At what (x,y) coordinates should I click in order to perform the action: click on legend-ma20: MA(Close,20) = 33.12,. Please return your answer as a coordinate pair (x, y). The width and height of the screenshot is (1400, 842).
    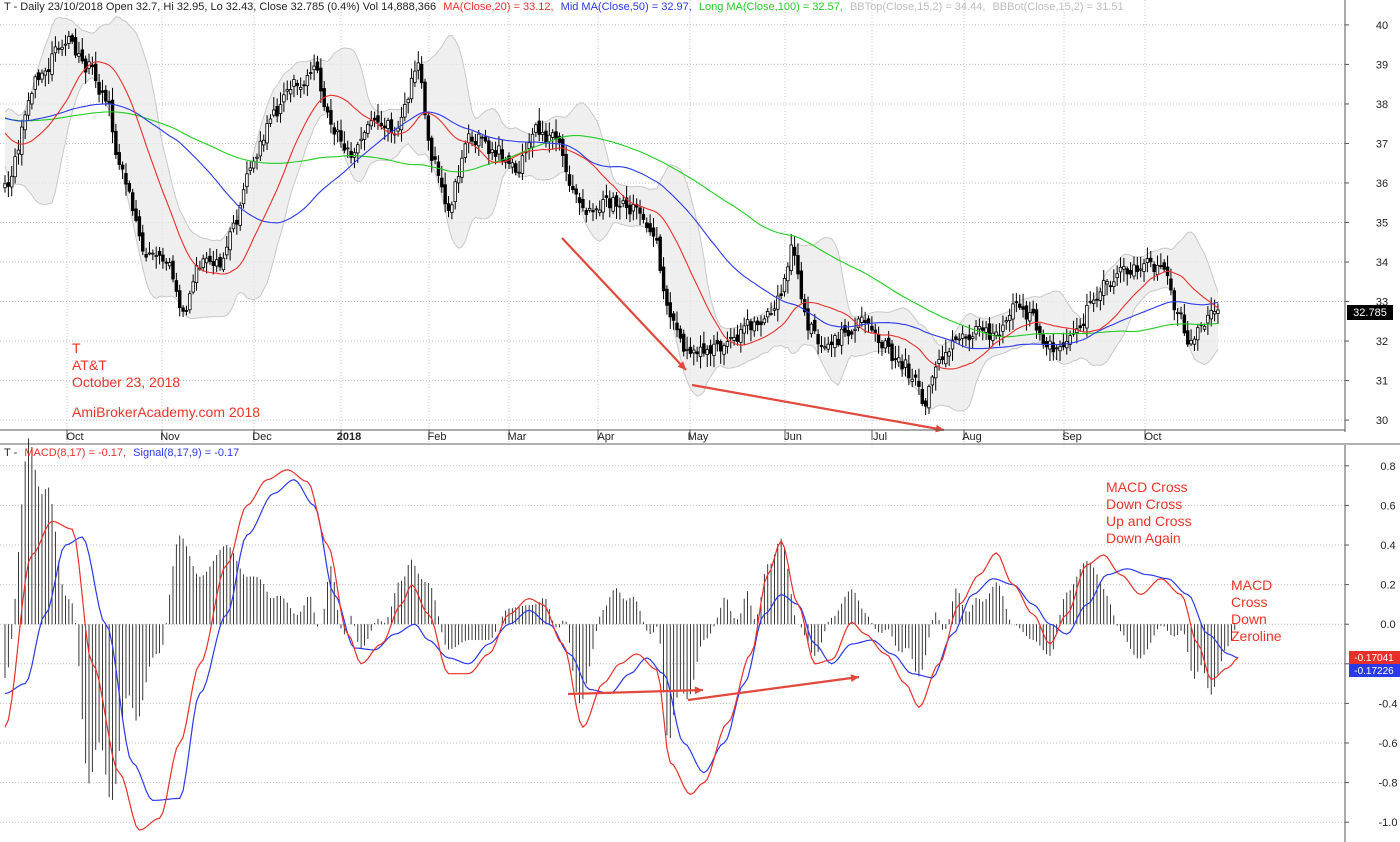
    Looking at the image, I should click on (498, 7).